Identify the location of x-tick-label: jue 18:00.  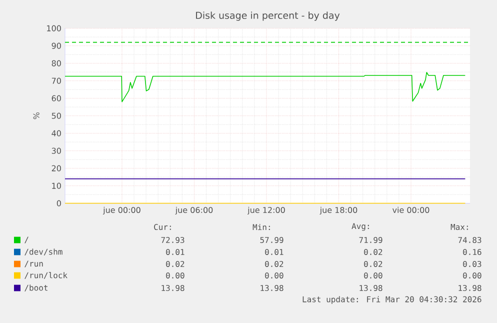
(339, 210).